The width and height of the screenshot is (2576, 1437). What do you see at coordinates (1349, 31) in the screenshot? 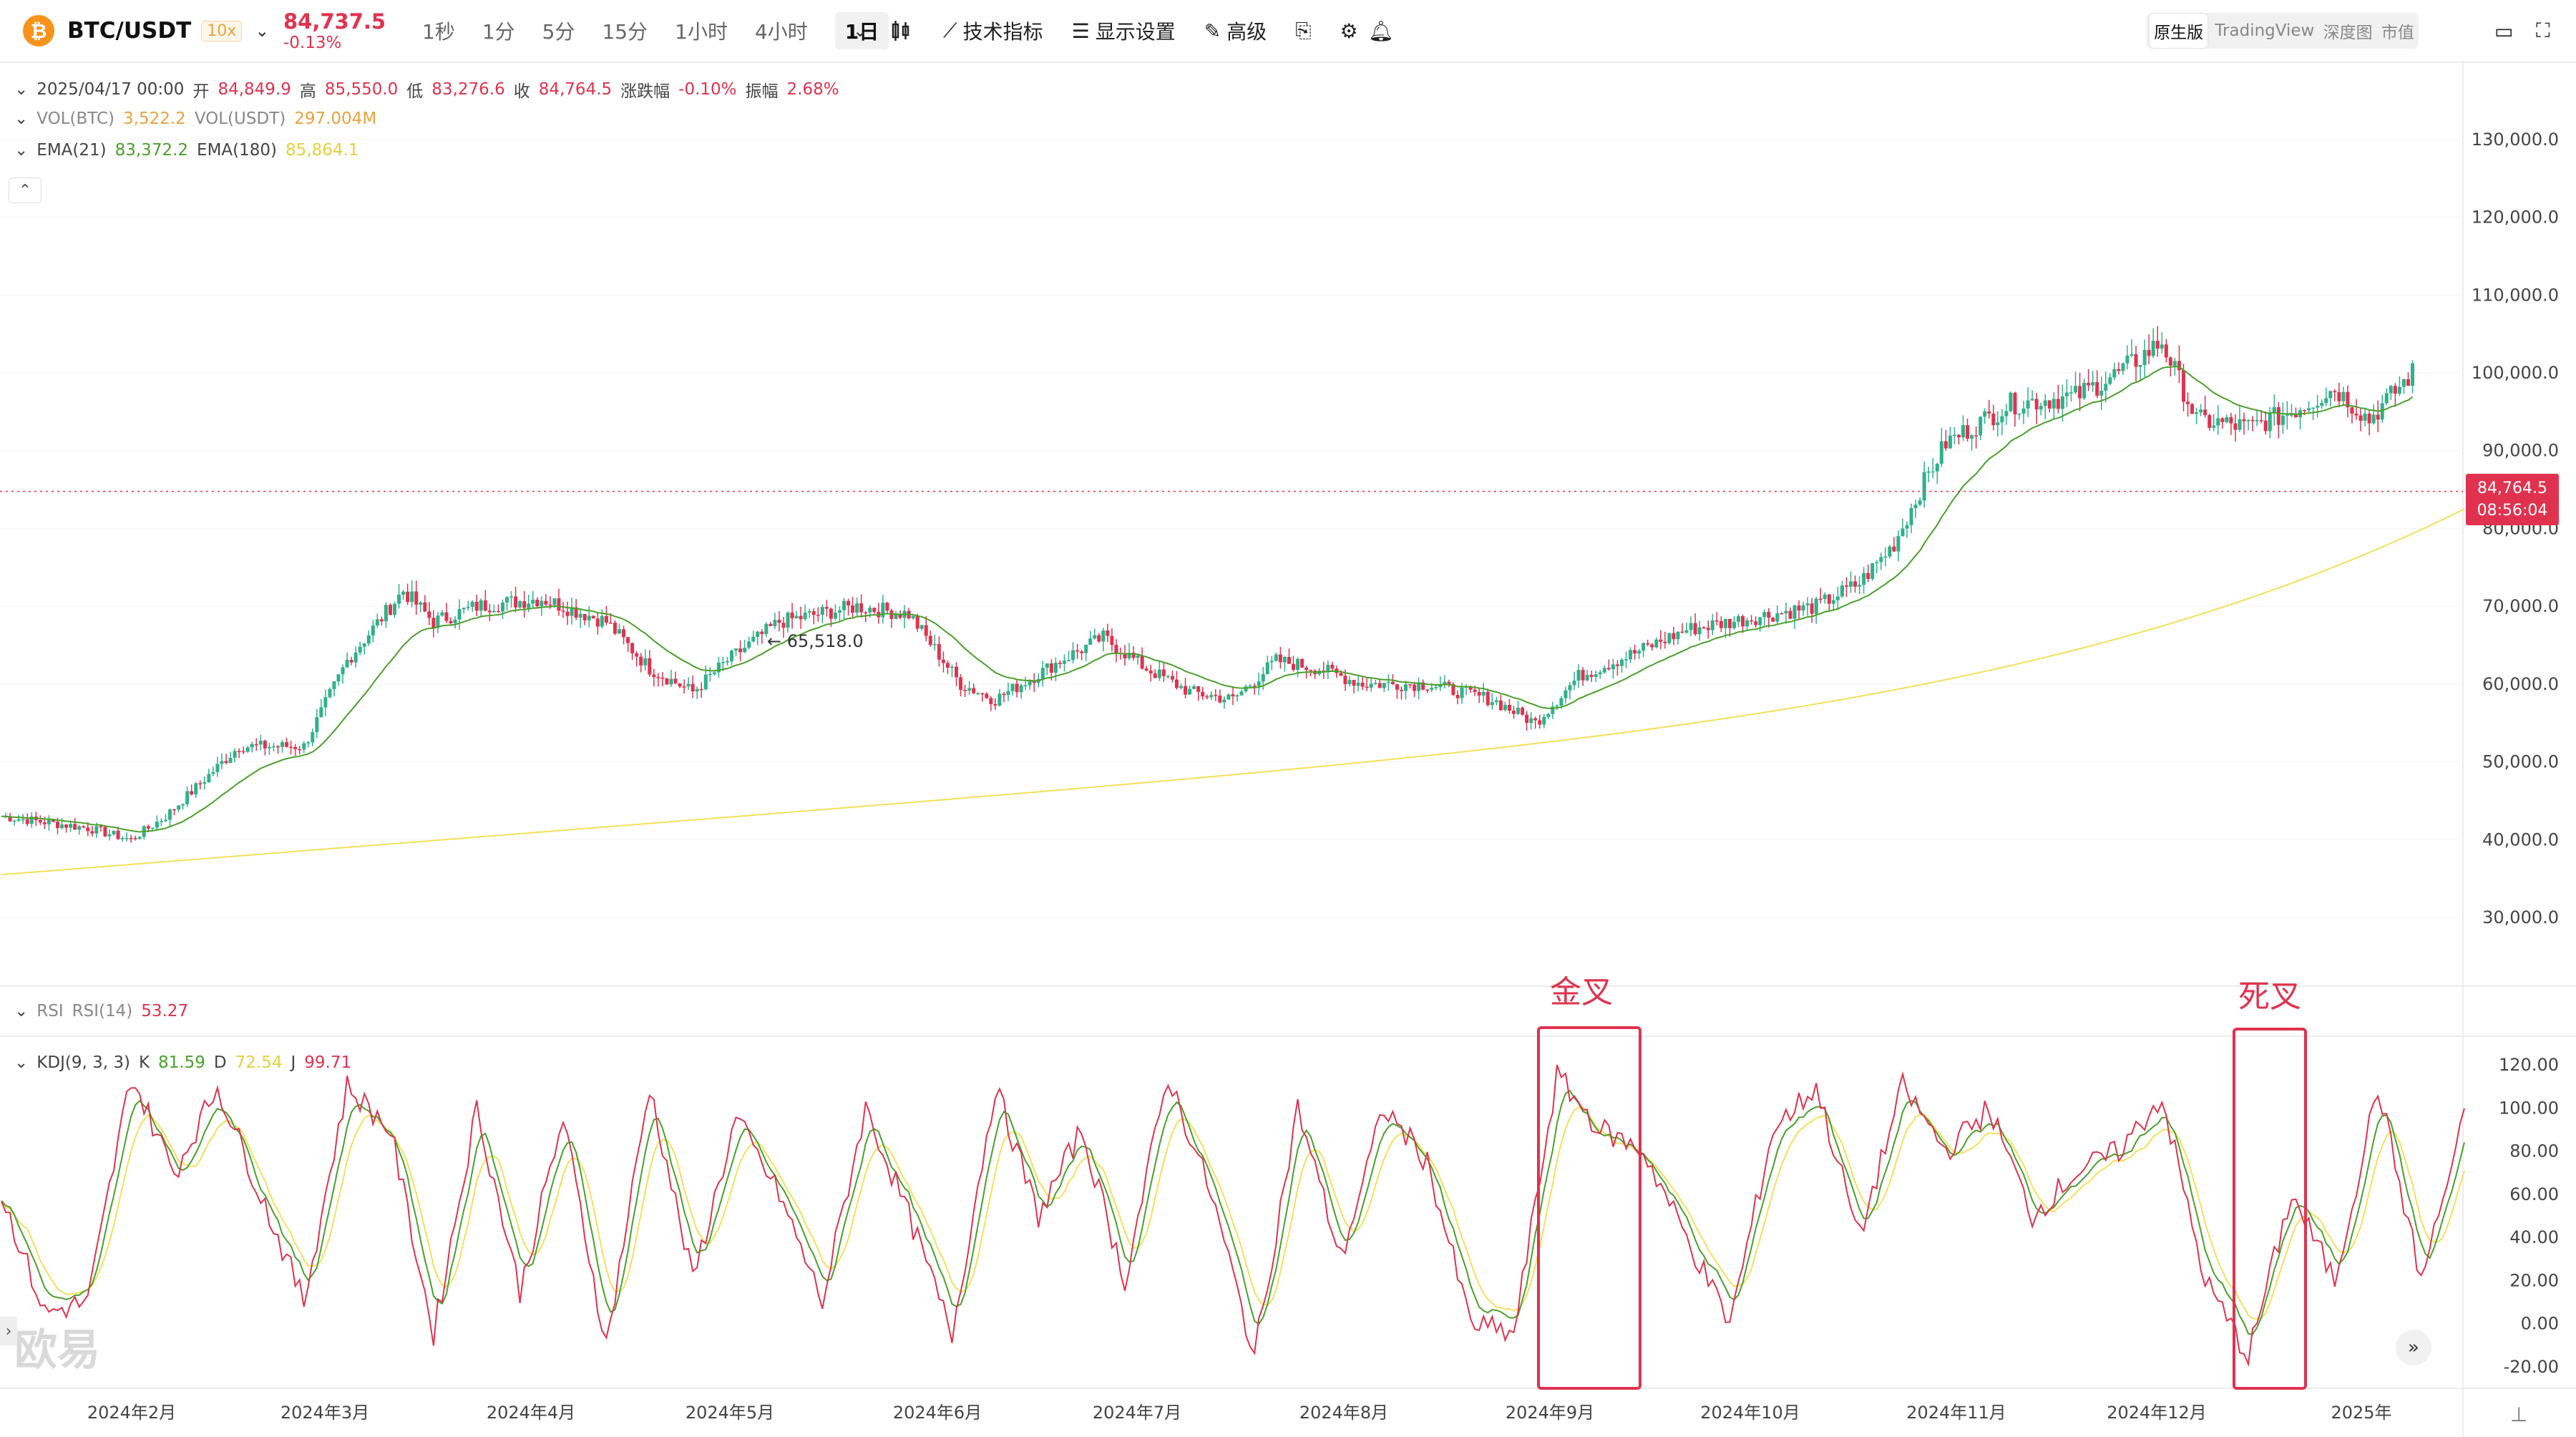
I see `gear-icon: ⚙` at bounding box center [1349, 31].